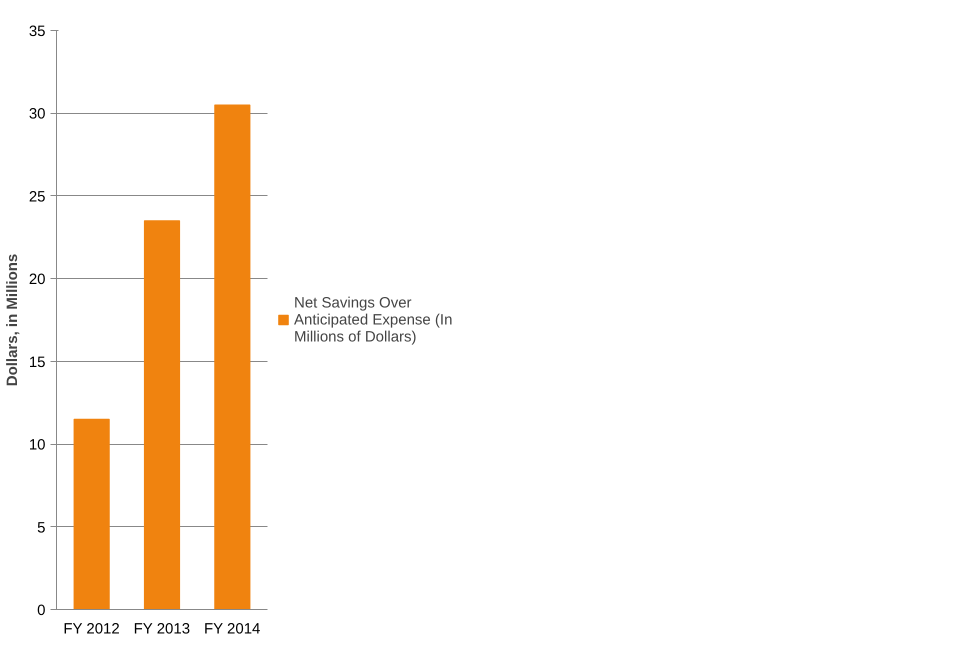 The image size is (957, 646). I want to click on y-axis-title: Dollars, in Millions, so click(12, 320).